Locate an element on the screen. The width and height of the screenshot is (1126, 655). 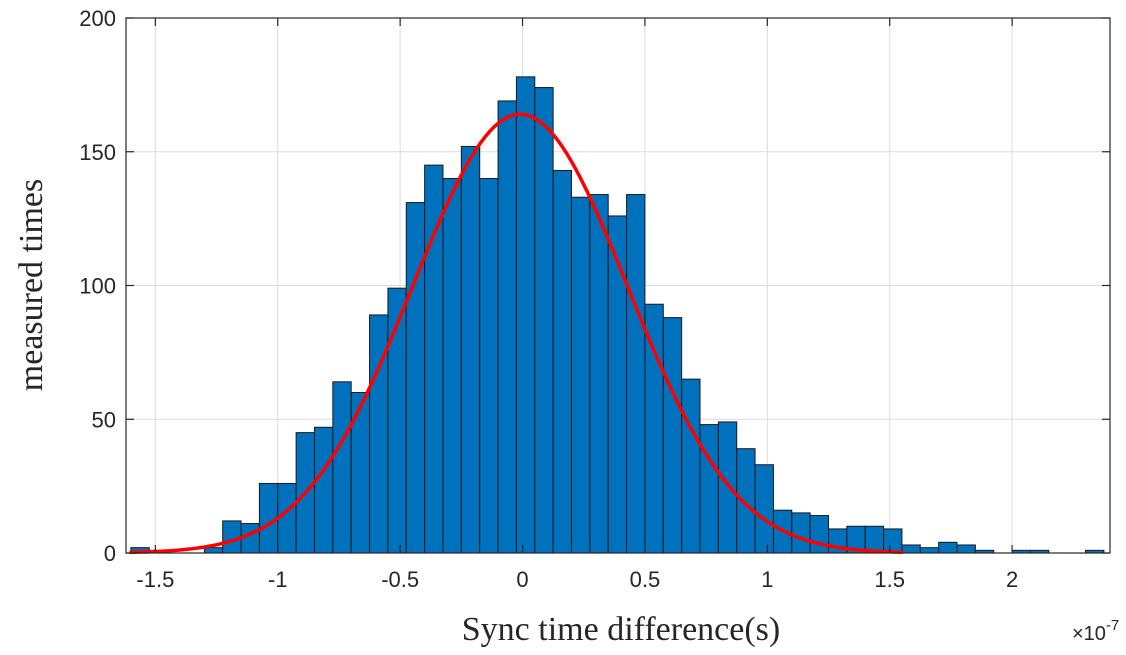
x-tick-label: 1.5 is located at coordinates (889, 579).